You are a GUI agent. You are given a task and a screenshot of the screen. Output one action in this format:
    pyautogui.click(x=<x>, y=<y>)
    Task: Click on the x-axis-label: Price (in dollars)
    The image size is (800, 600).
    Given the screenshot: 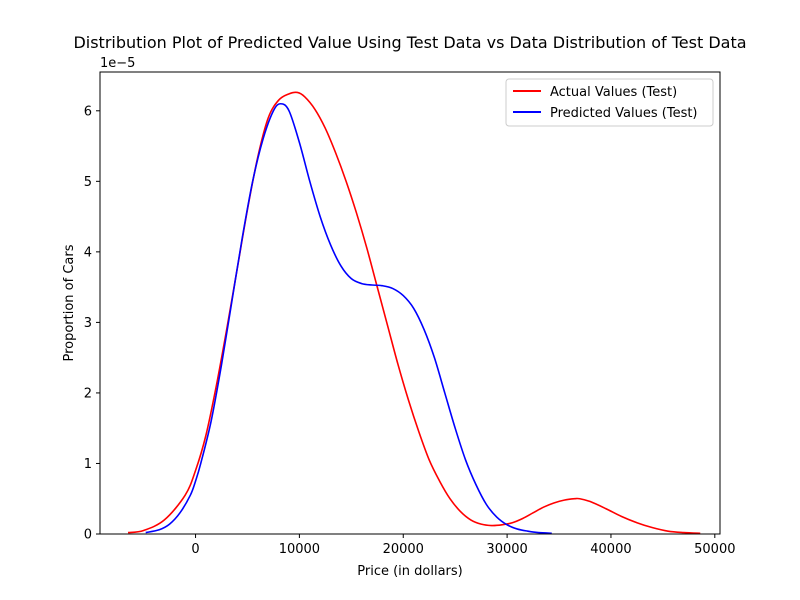 What is the action you would take?
    pyautogui.click(x=410, y=571)
    